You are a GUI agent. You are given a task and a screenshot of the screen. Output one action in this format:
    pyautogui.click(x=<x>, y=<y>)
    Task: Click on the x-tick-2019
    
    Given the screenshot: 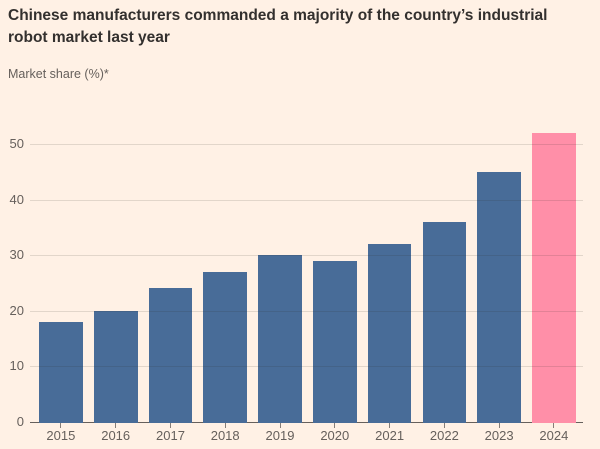 What is the action you would take?
    pyautogui.click(x=280, y=425)
    